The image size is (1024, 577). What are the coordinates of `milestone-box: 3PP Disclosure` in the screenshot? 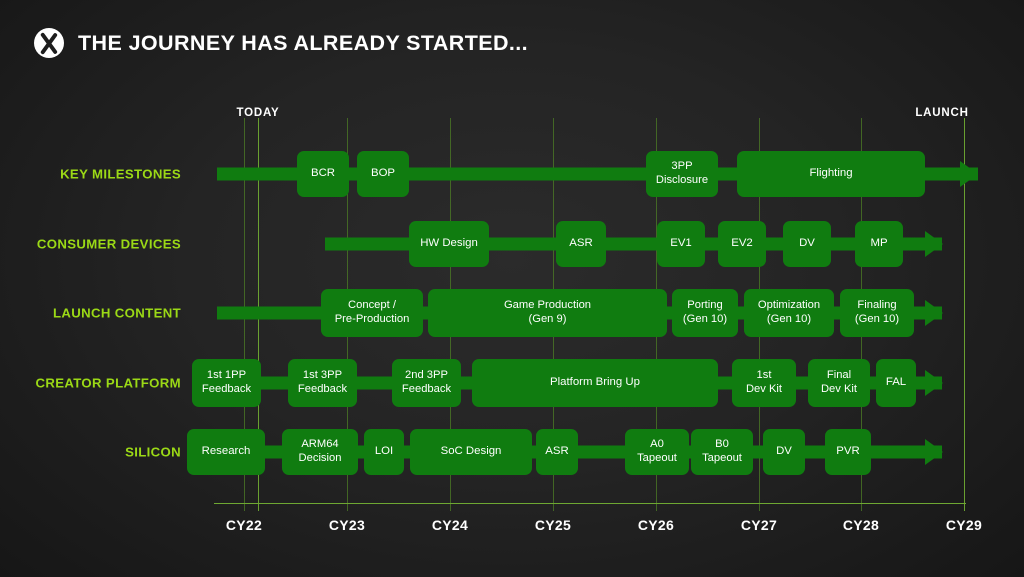 It's located at (682, 174).